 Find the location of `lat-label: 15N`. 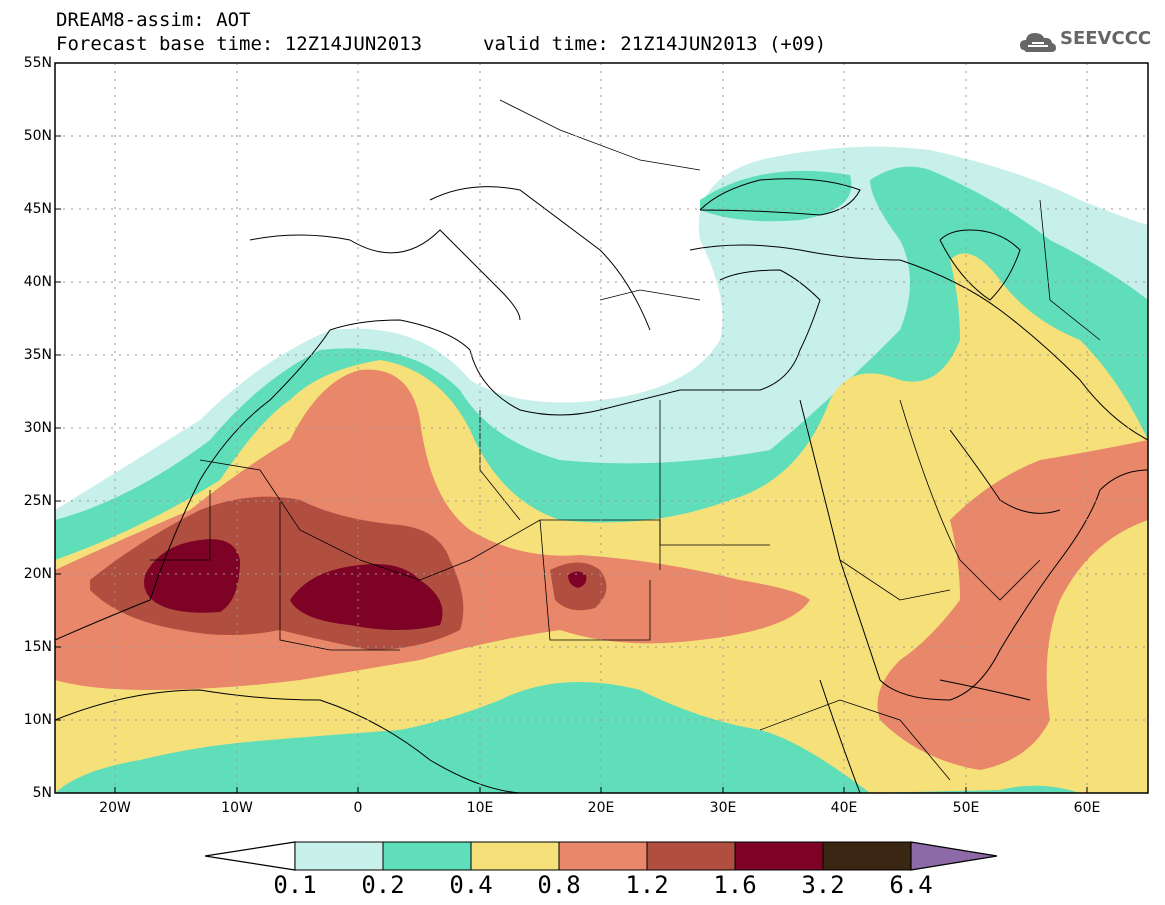

lat-label: 15N is located at coordinates (37, 647).